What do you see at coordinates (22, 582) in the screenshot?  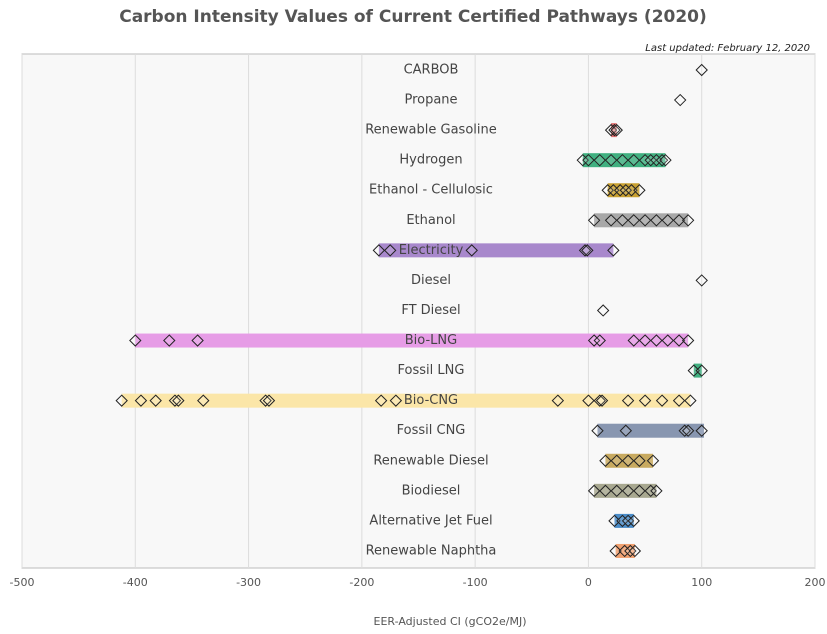 I see `x-tick-label: -500` at bounding box center [22, 582].